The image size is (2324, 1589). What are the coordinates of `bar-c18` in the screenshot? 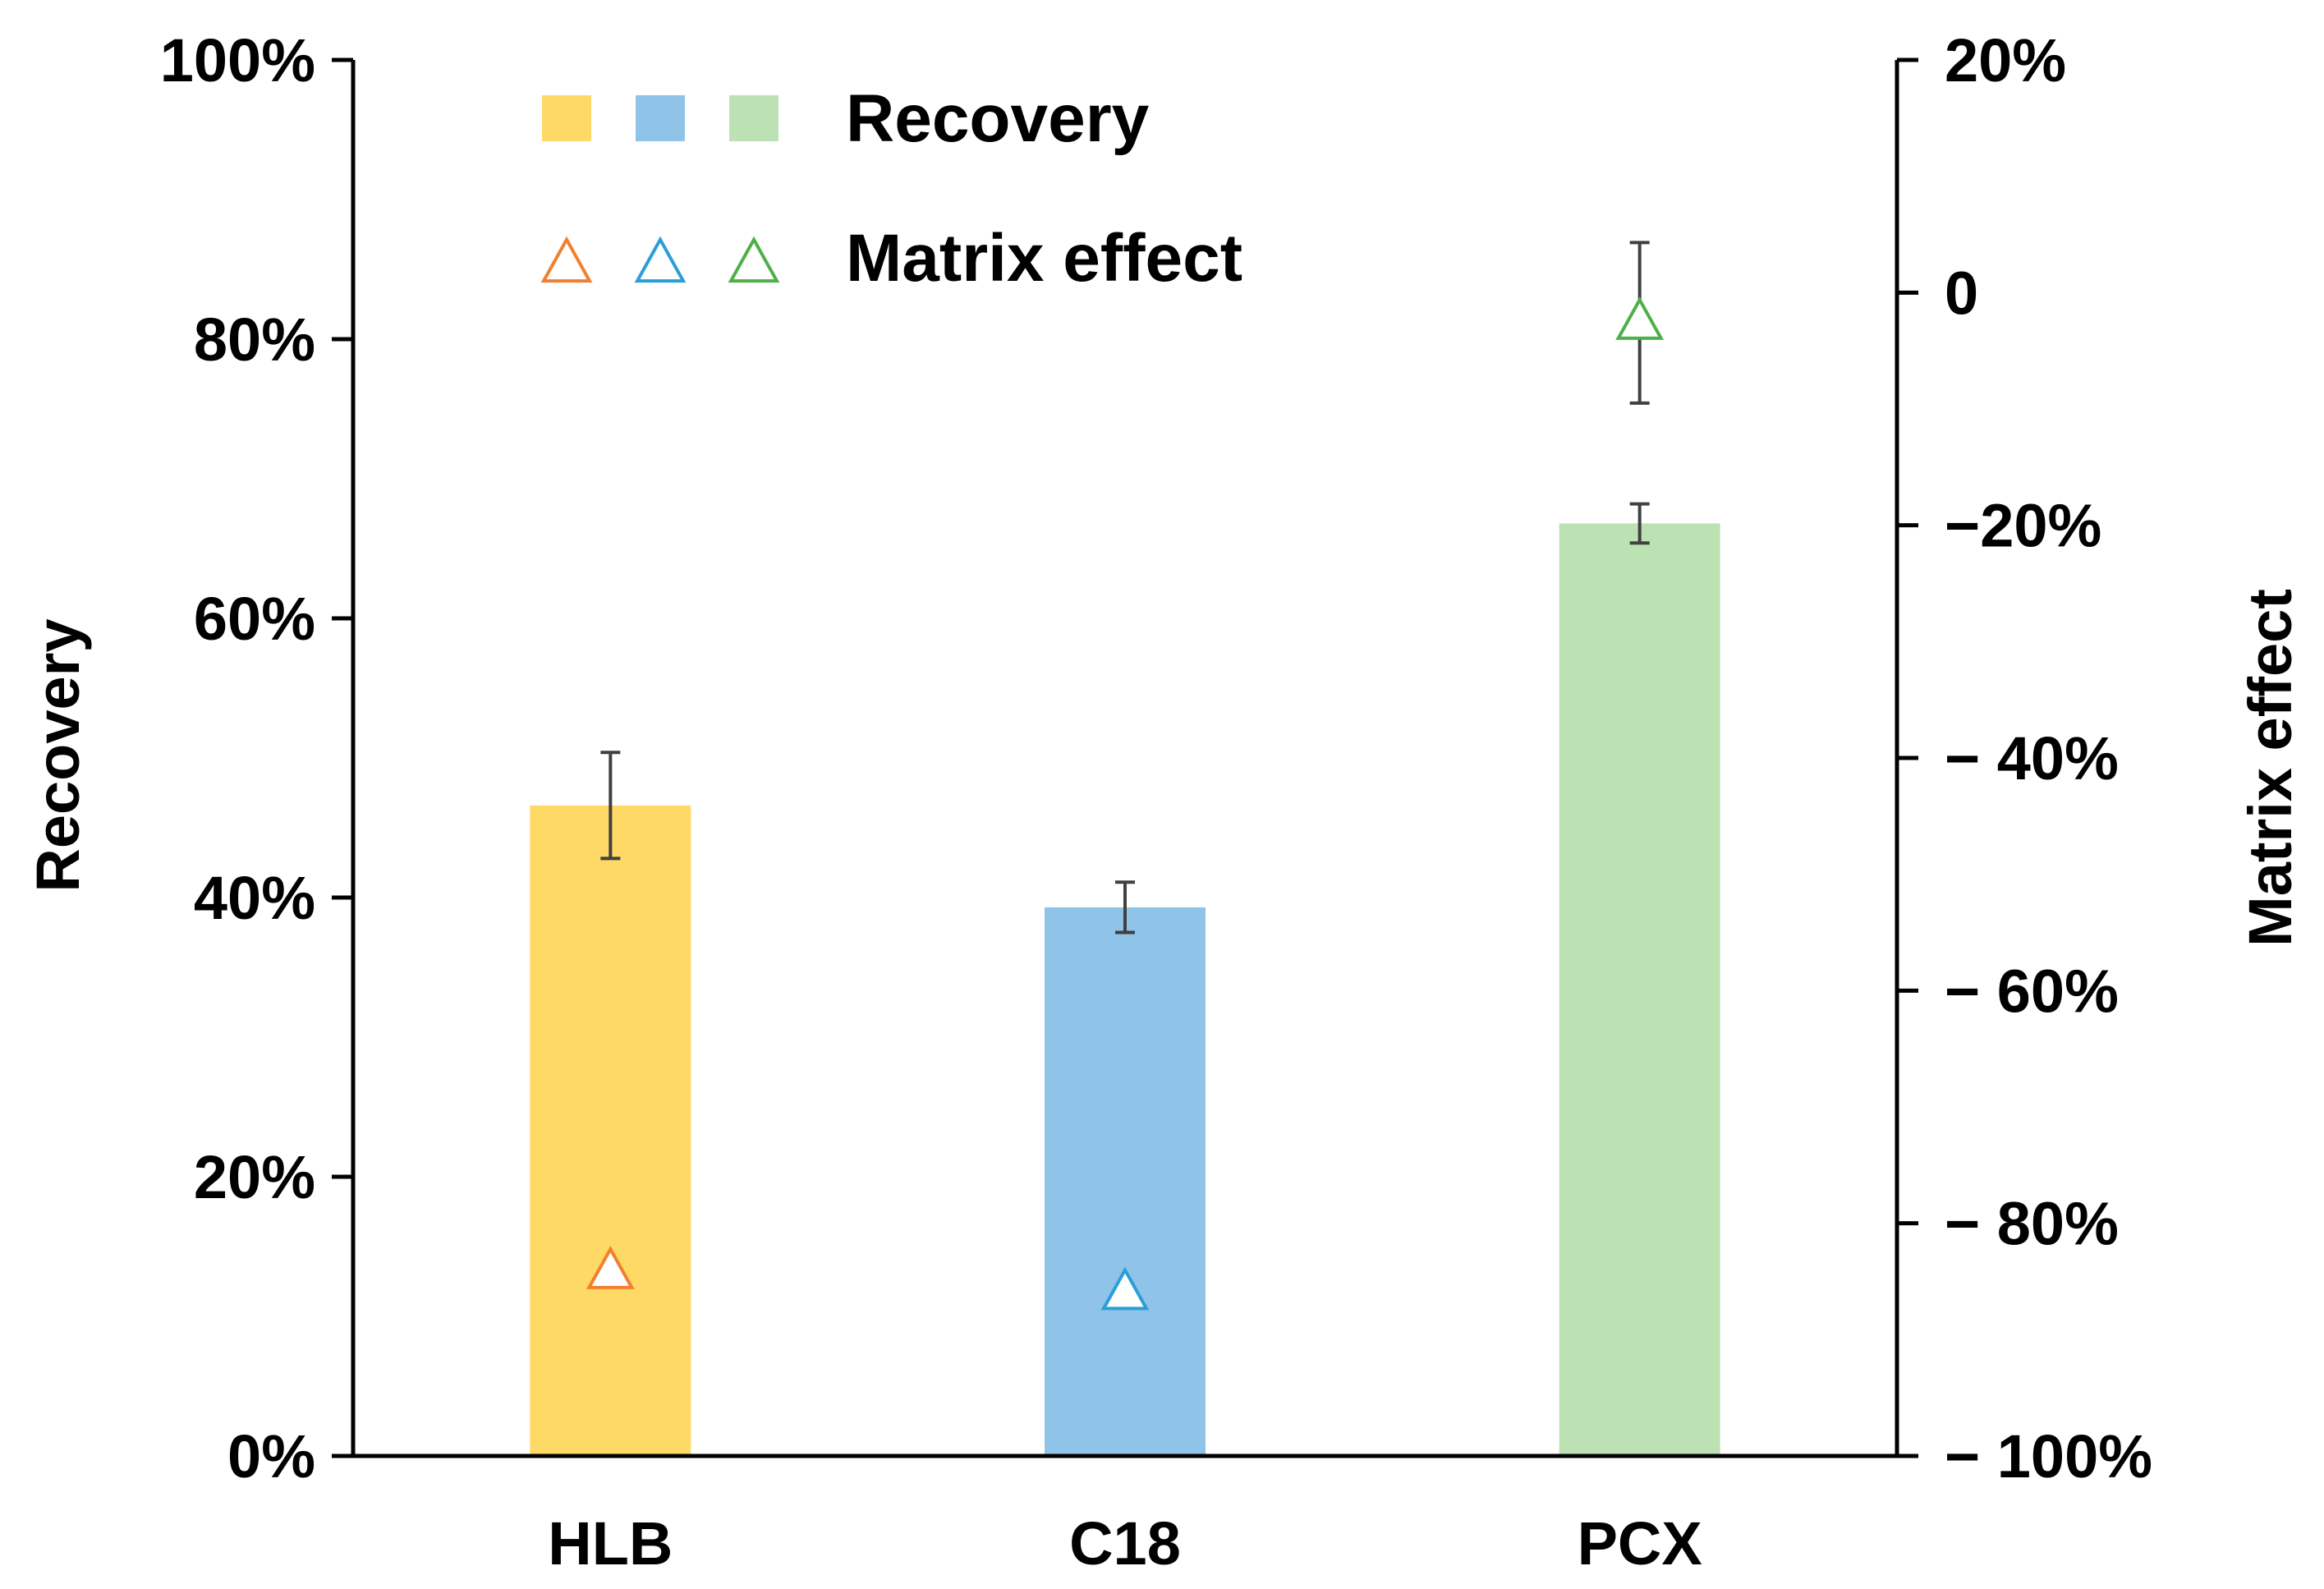 It's located at (1125, 1181).